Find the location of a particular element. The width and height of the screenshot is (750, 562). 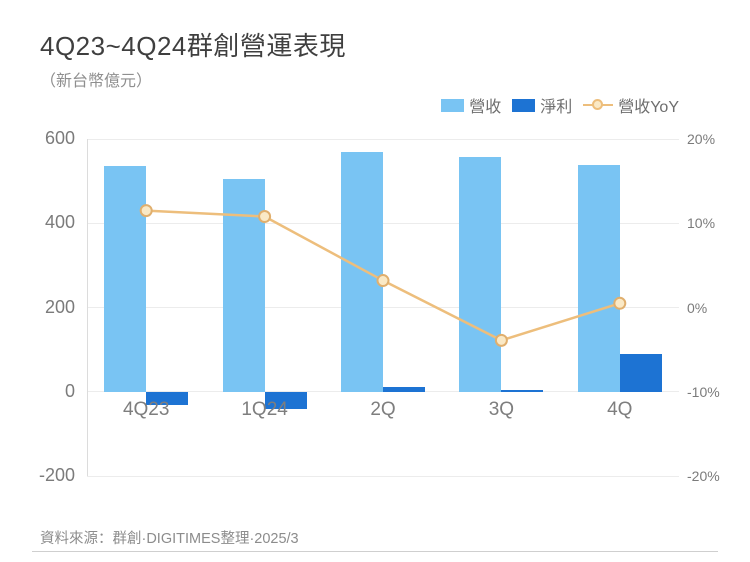

left-axis-tick-label: -200 is located at coordinates (56, 475).